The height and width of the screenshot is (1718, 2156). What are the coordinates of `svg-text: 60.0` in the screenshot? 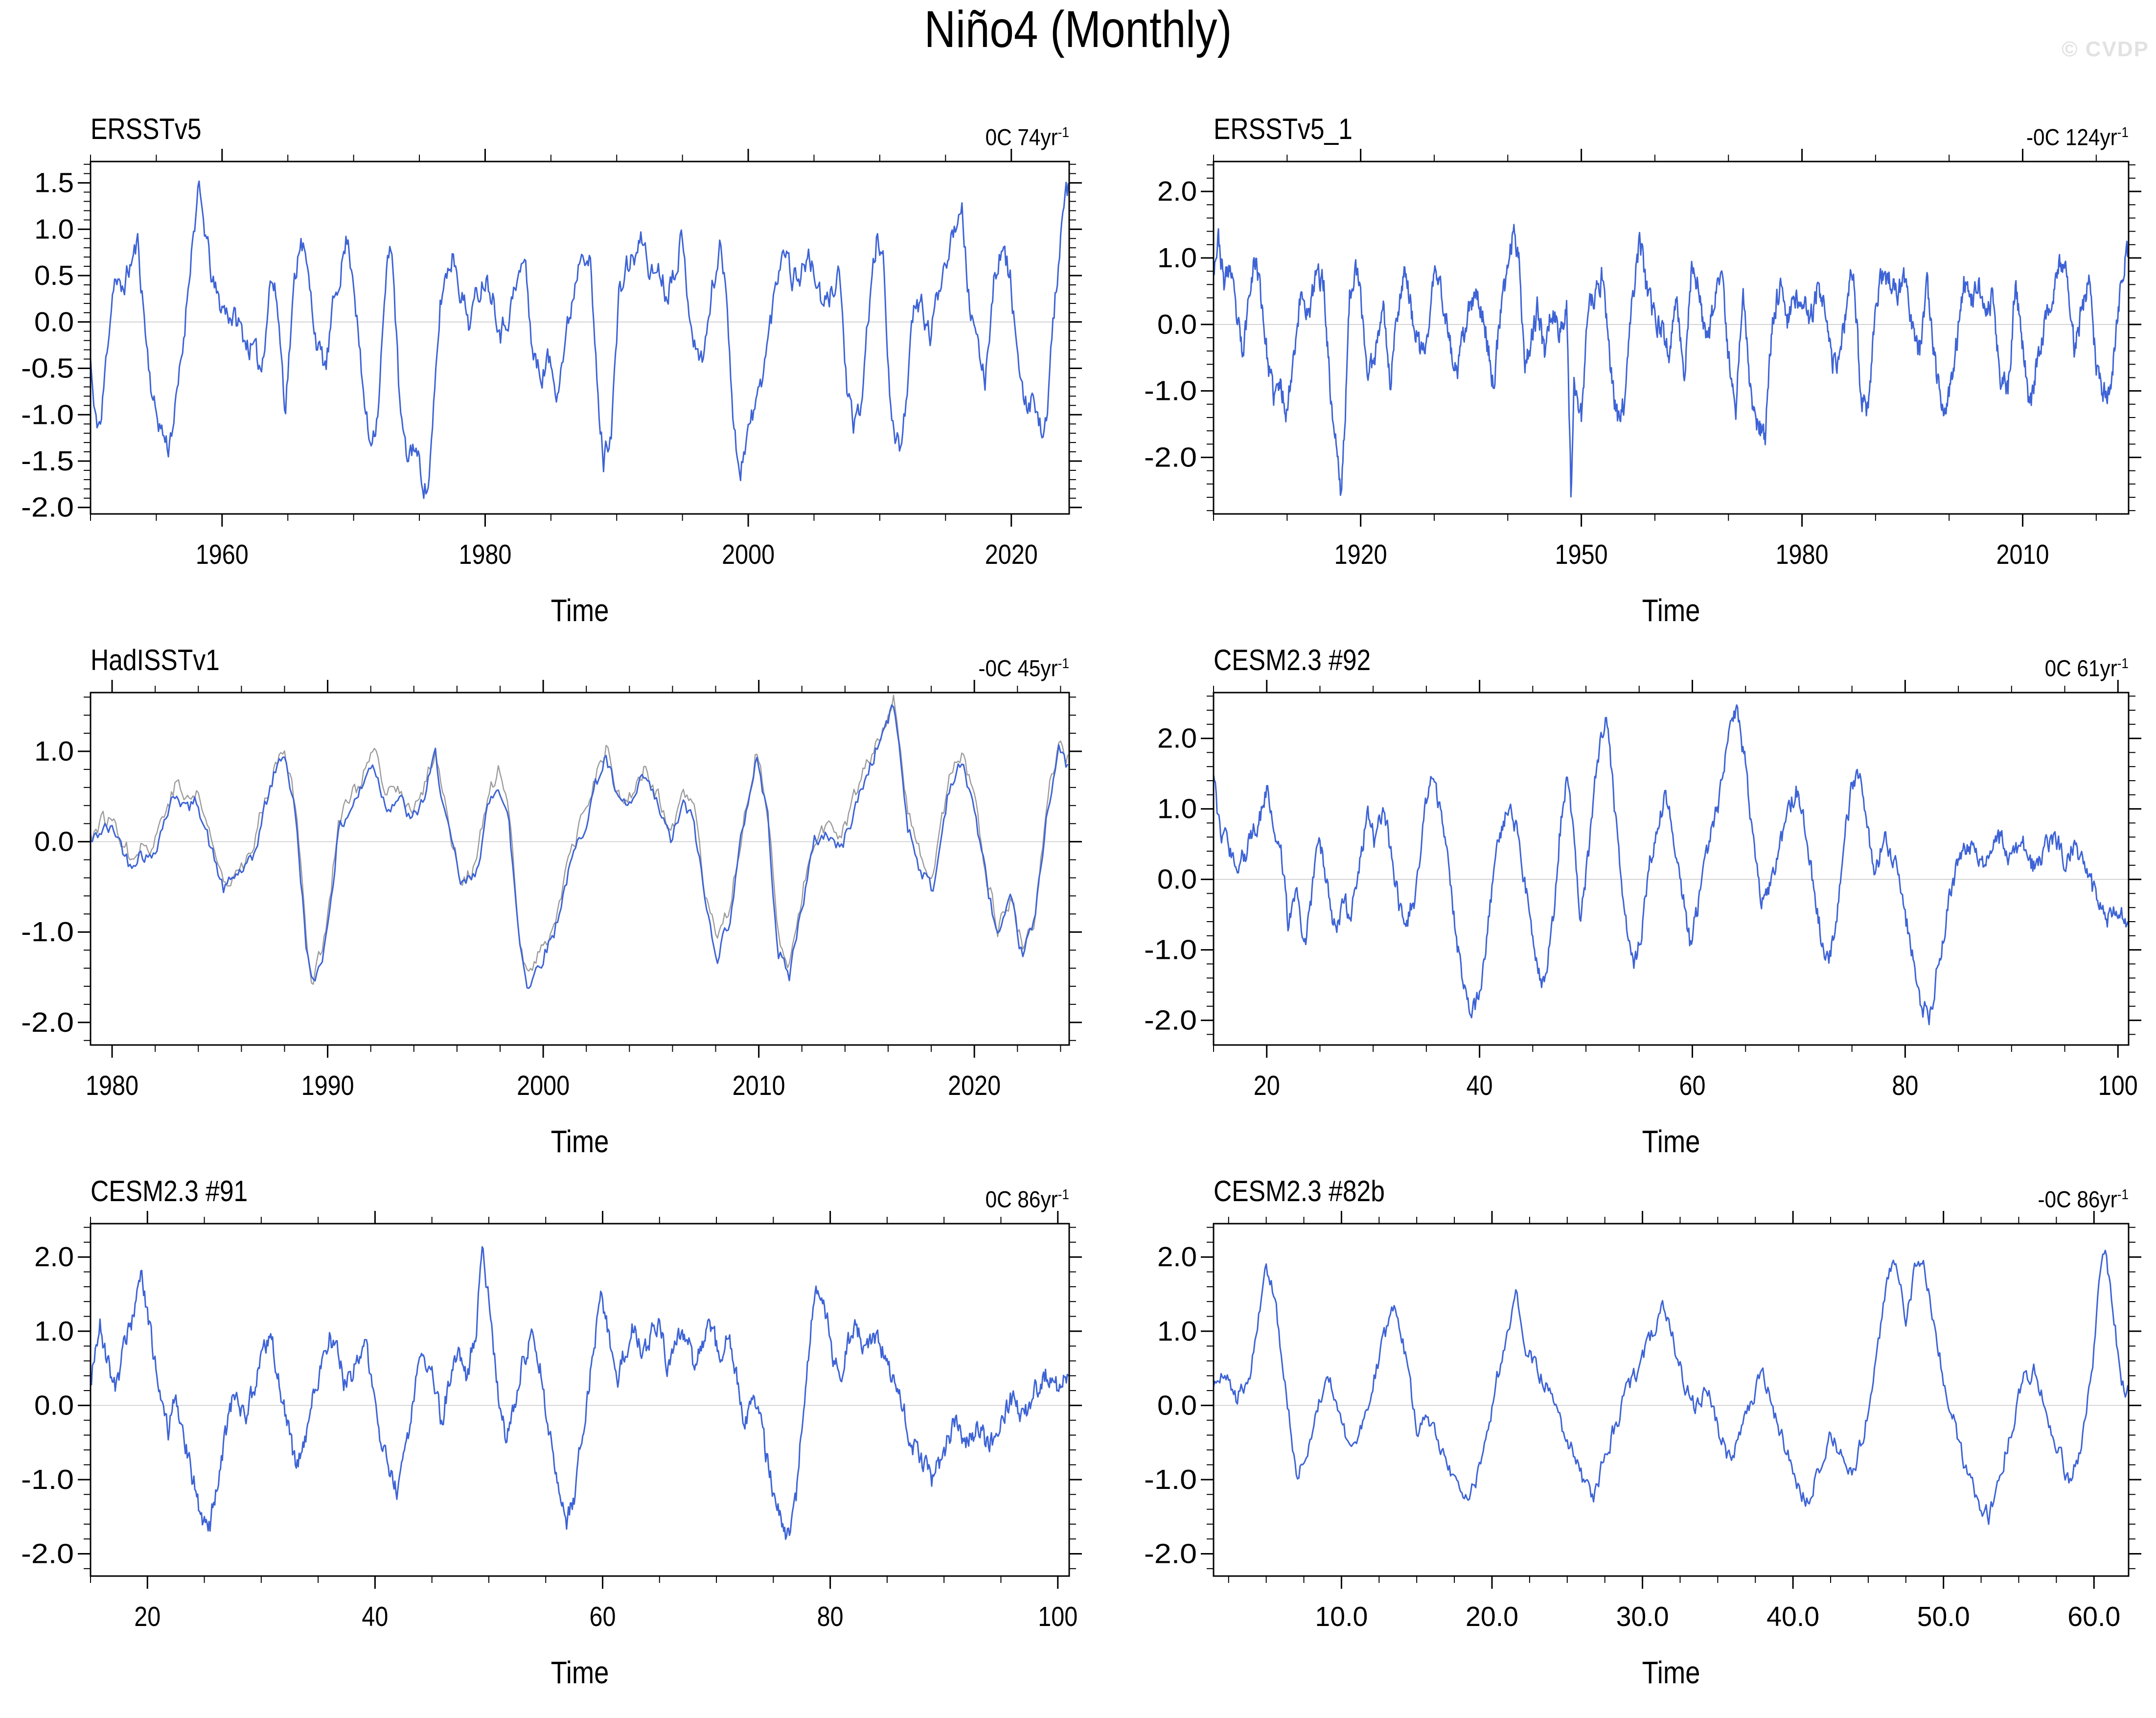 It's located at (2093, 1616).